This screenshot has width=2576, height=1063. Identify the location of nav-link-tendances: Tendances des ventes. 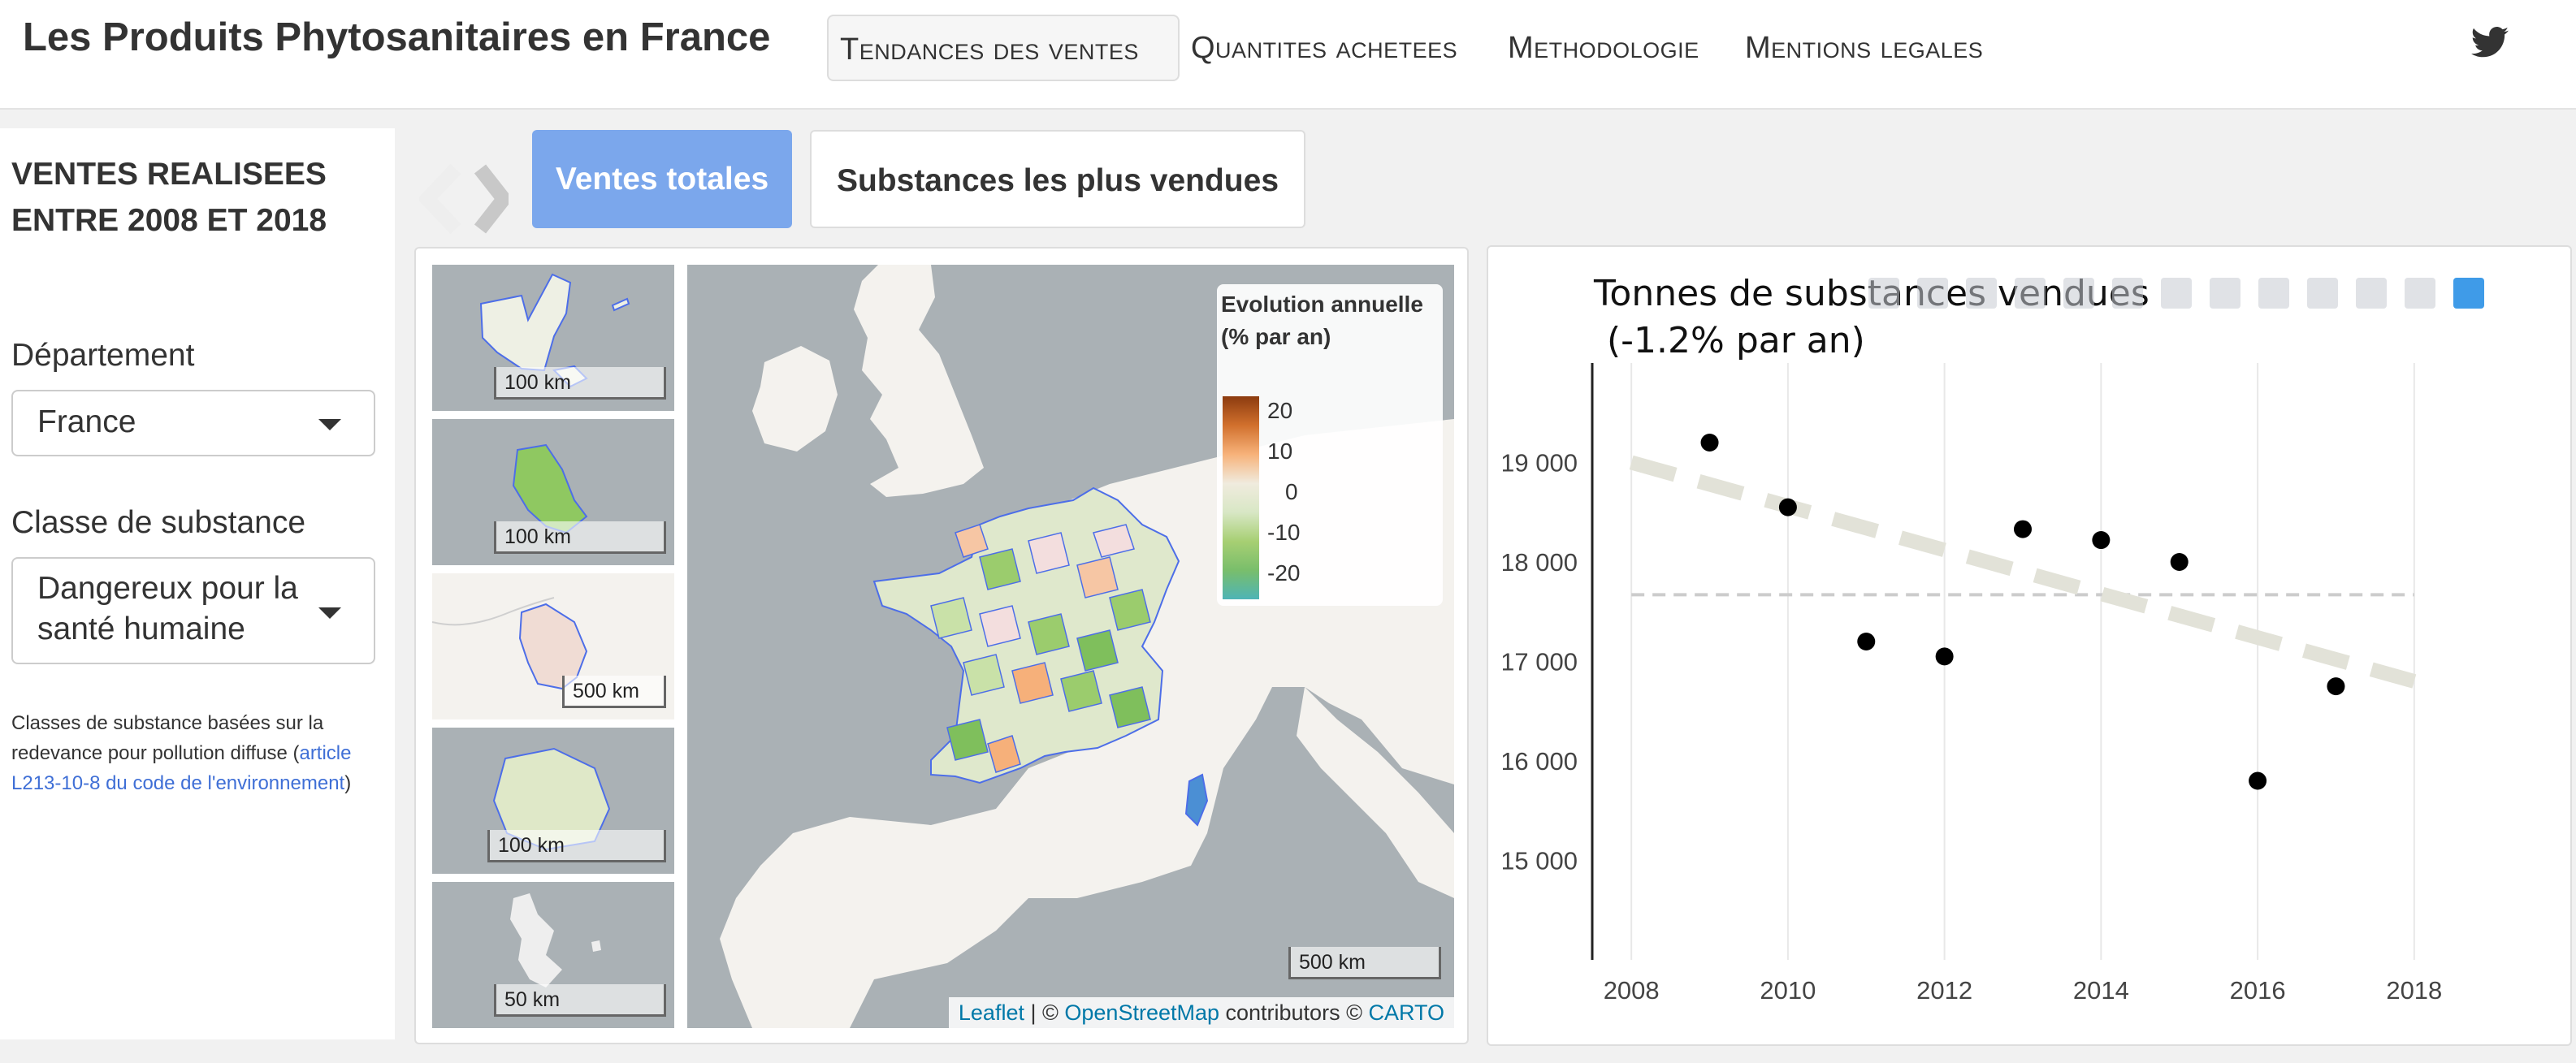
(1004, 48).